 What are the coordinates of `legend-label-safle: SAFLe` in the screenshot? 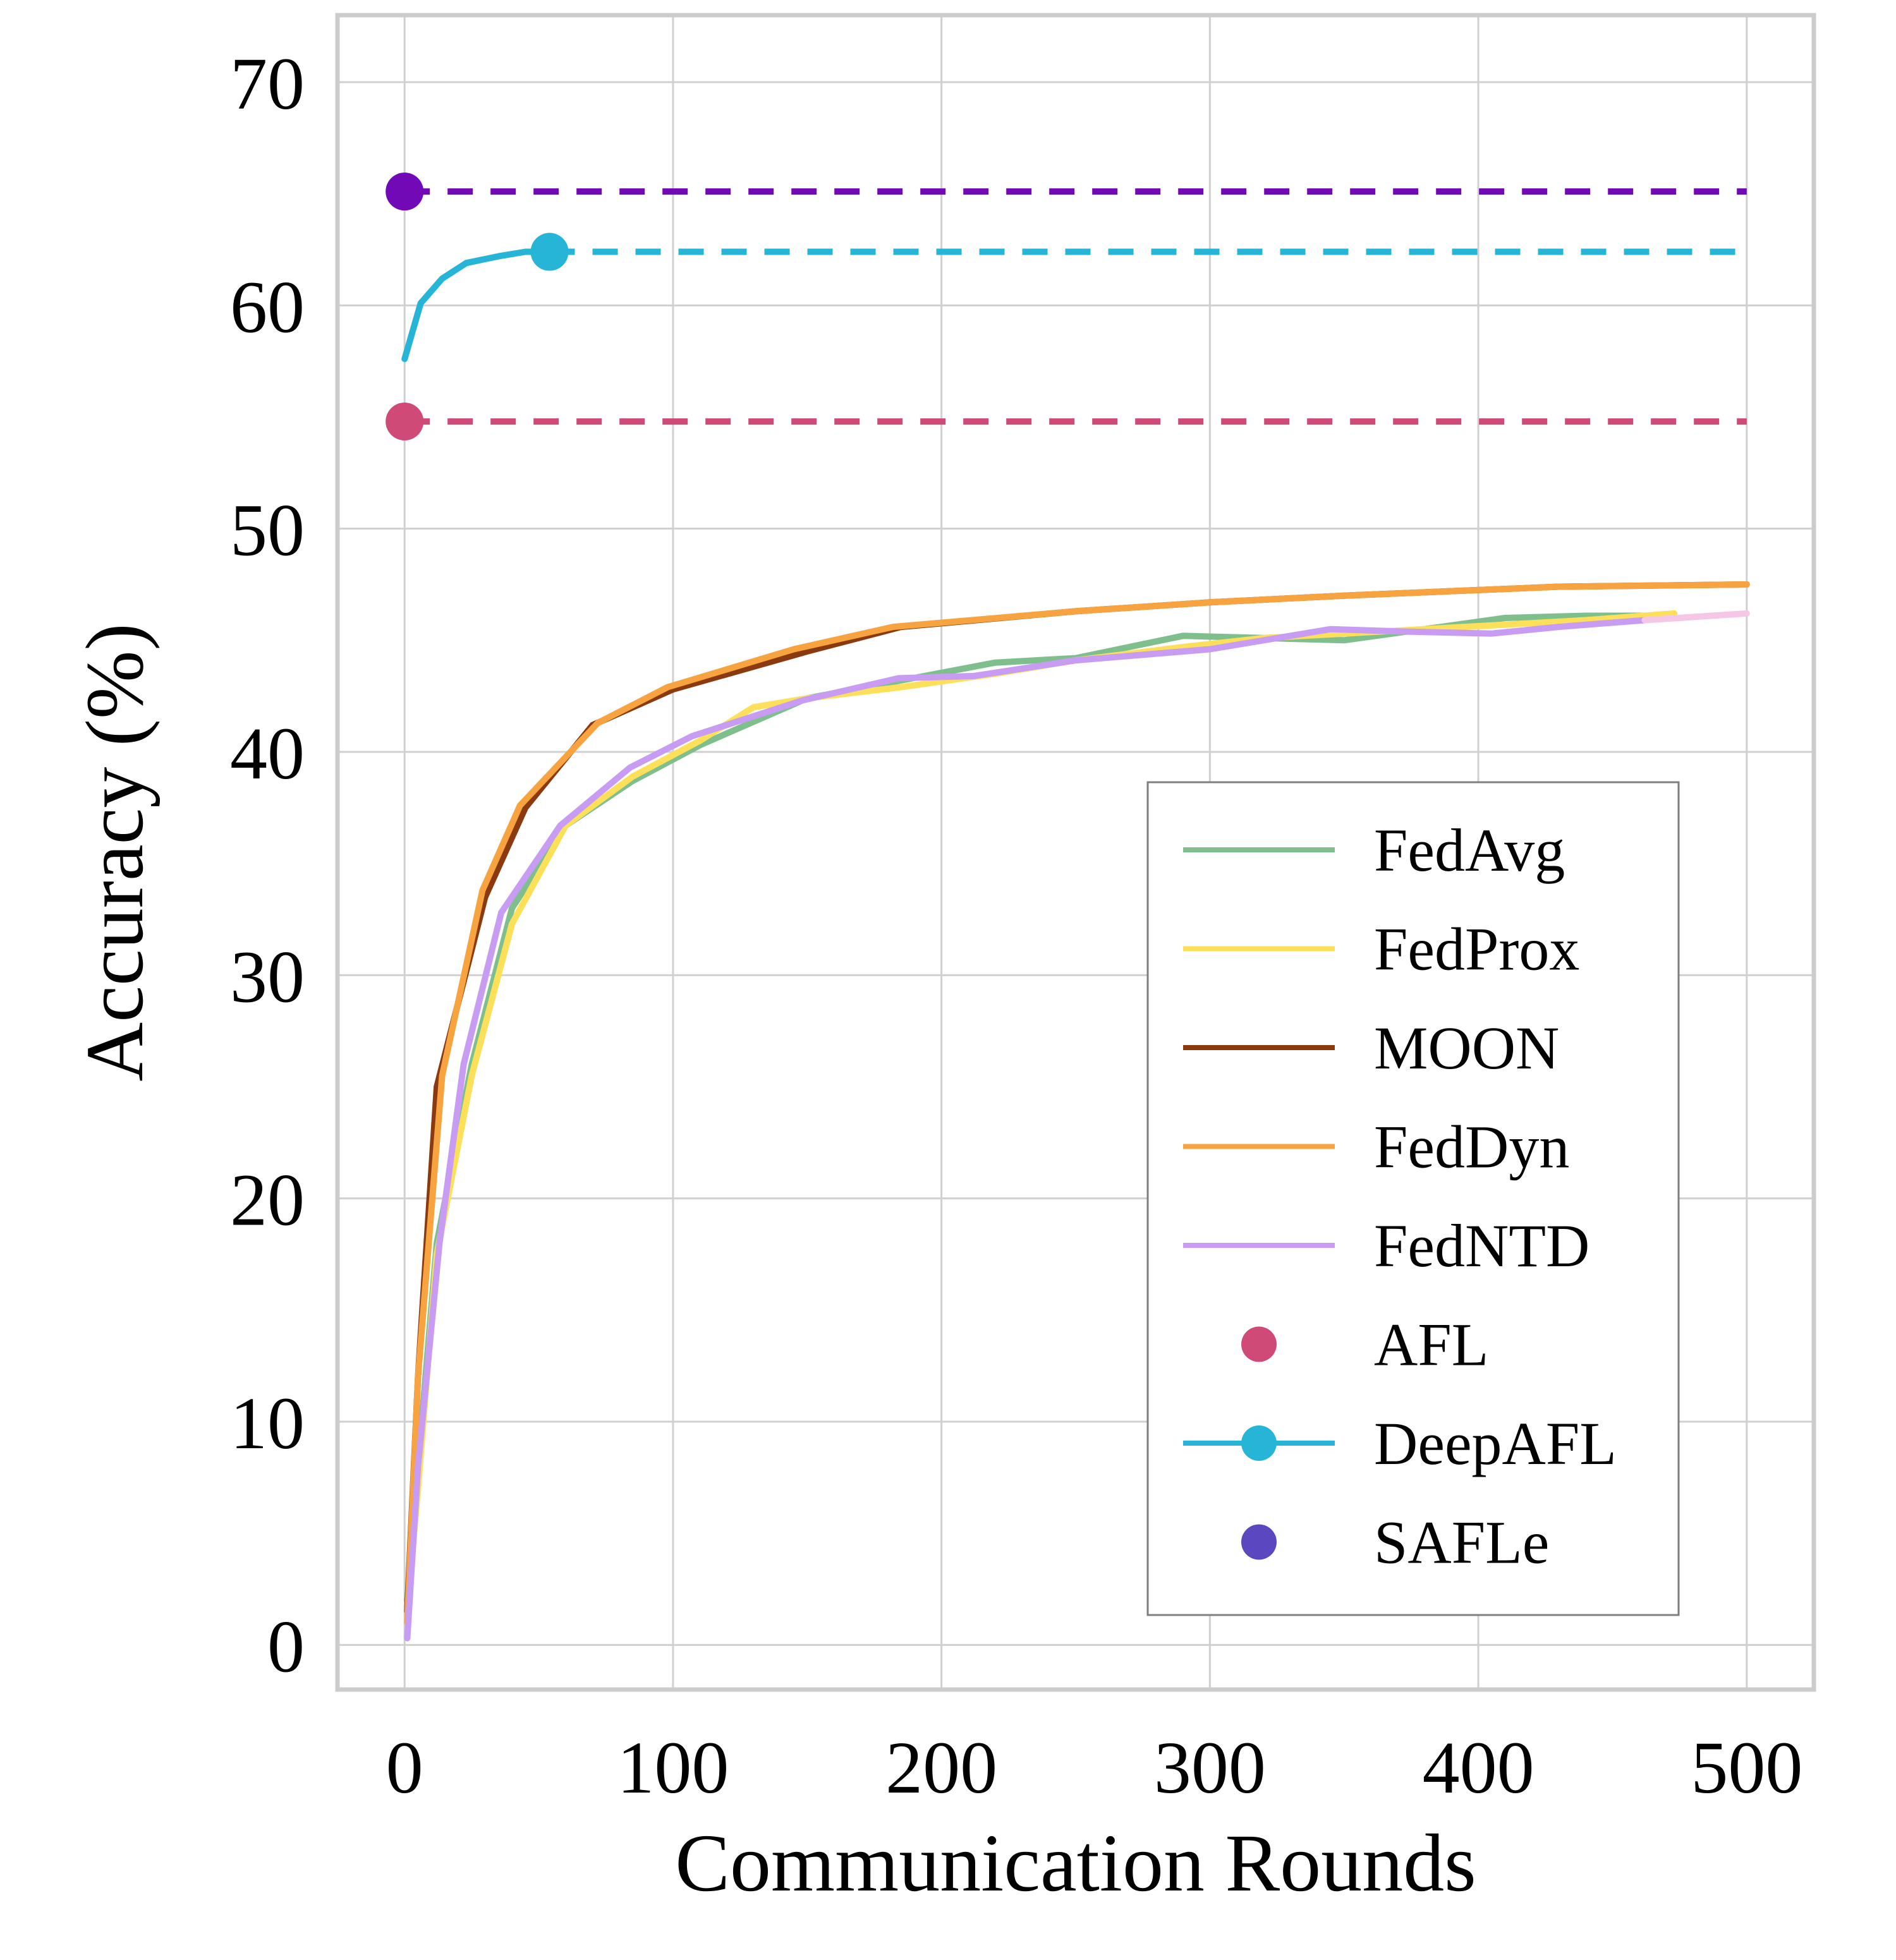 It's located at (1461, 1542).